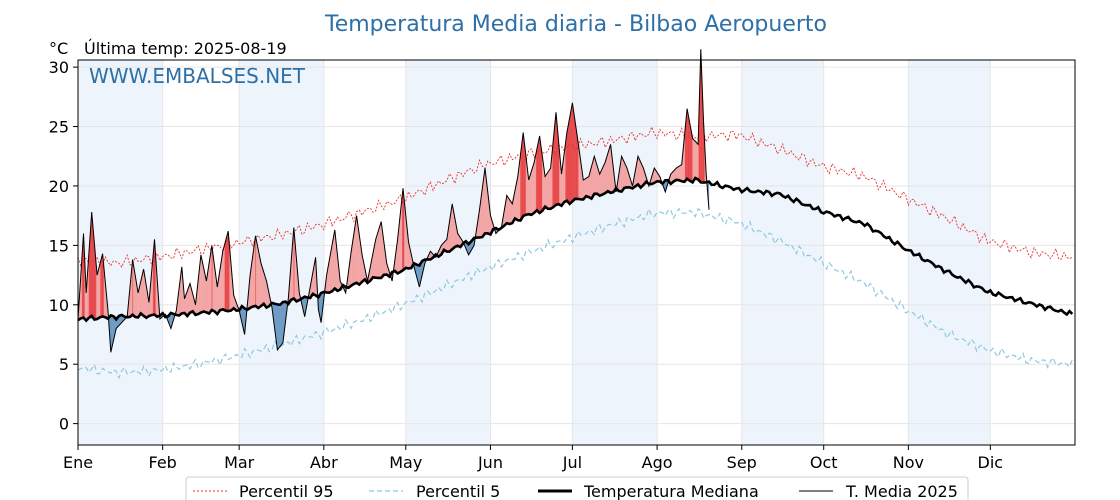 This screenshot has width=1120, height=500. Describe the element at coordinates (64, 364) in the screenshot. I see `y-tick-label-5: 5` at that location.